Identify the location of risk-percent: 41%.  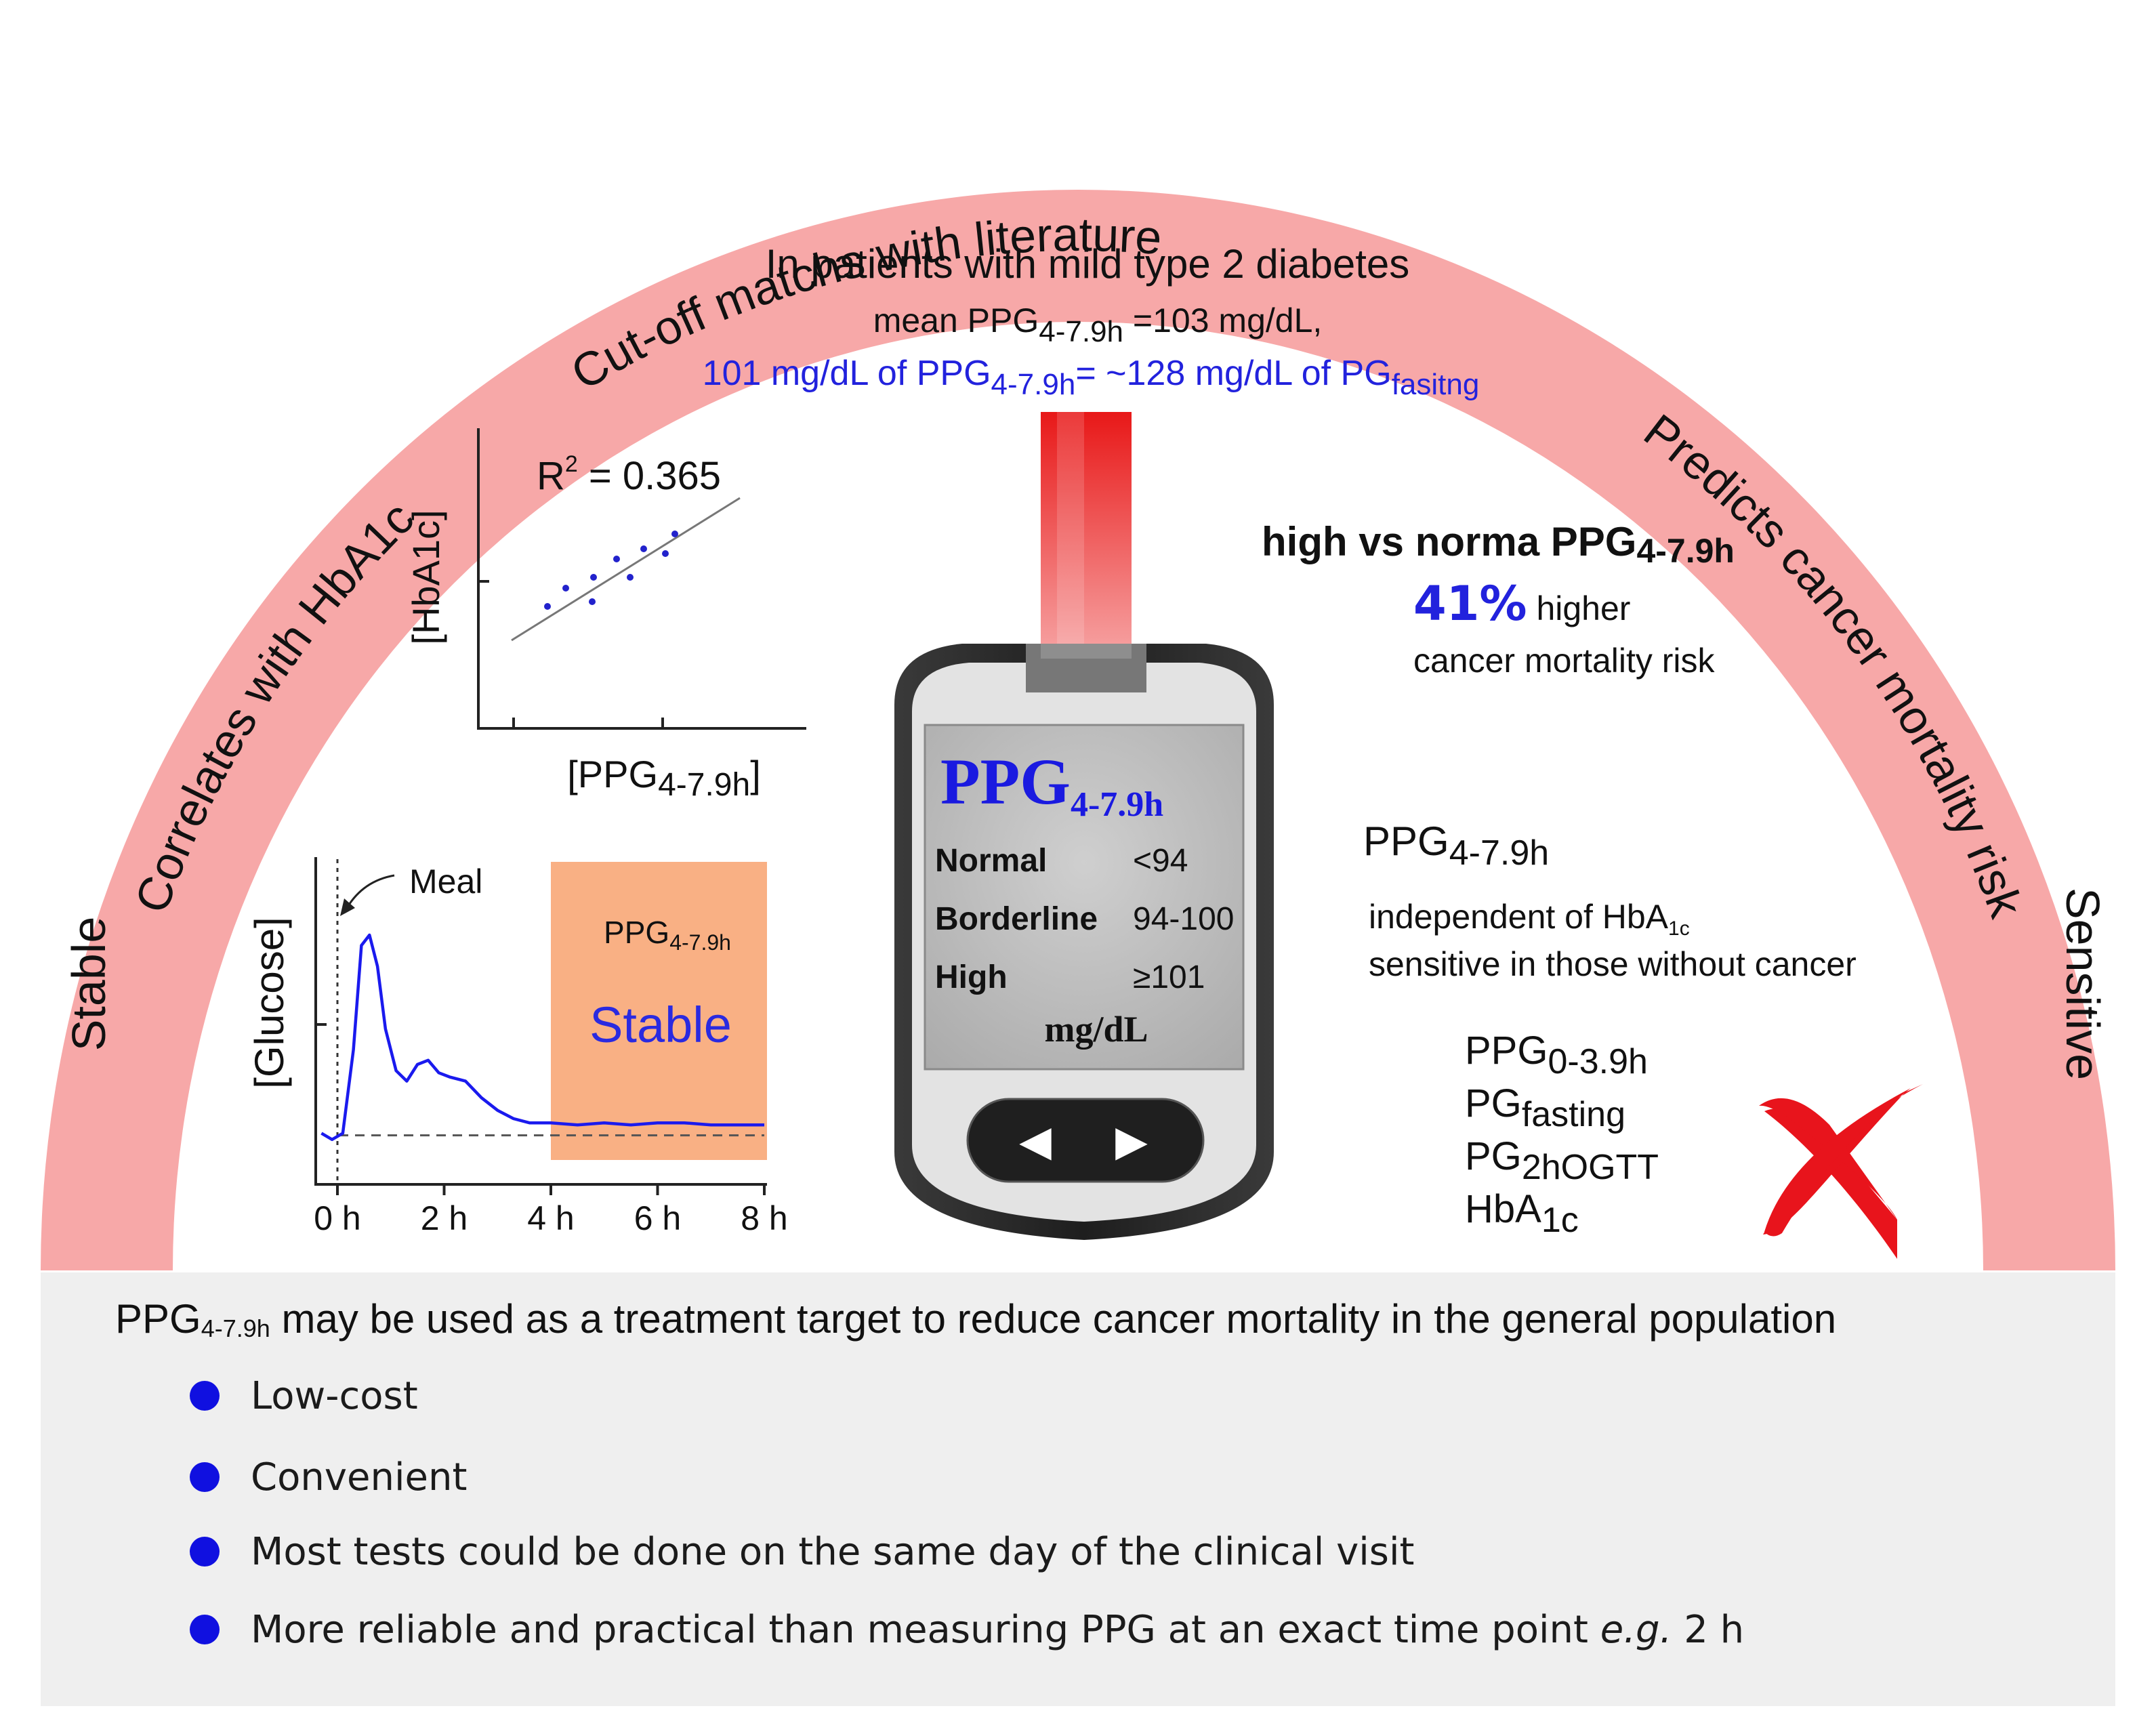
(1470, 603).